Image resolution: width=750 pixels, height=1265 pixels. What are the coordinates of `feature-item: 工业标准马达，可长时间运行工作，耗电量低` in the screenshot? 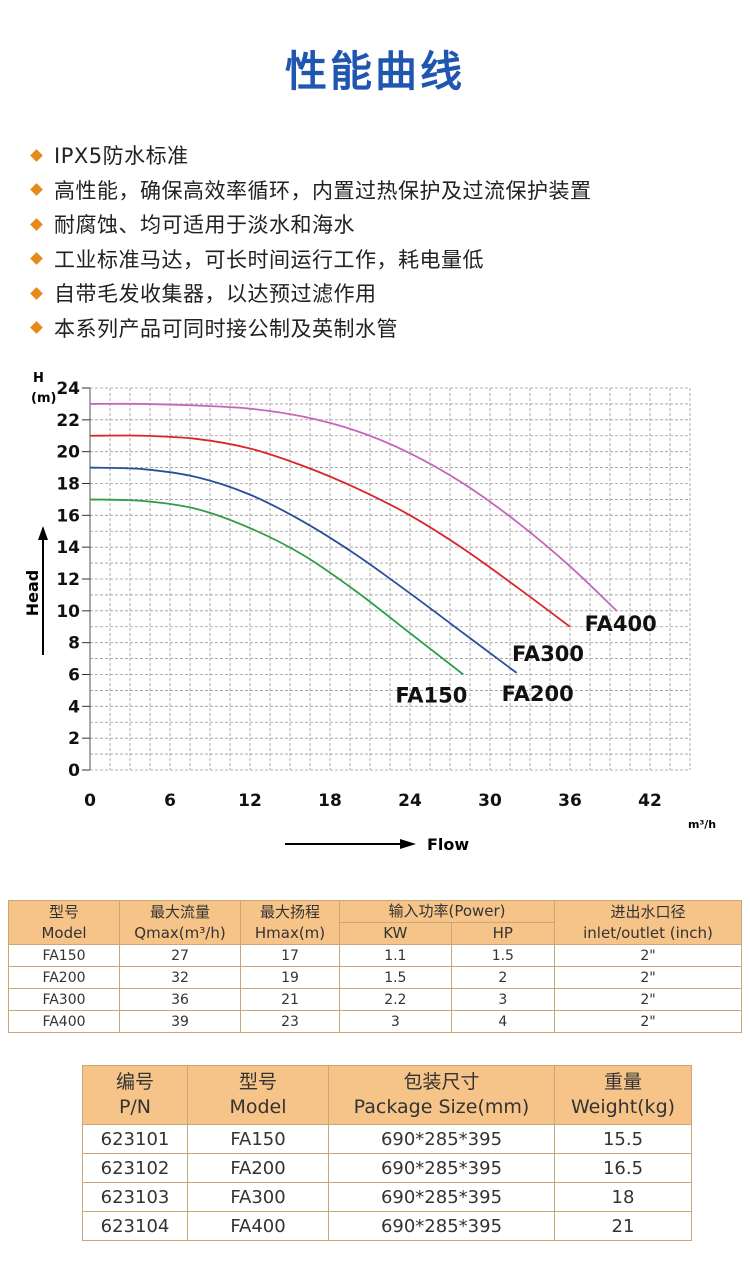 It's located at (311, 259).